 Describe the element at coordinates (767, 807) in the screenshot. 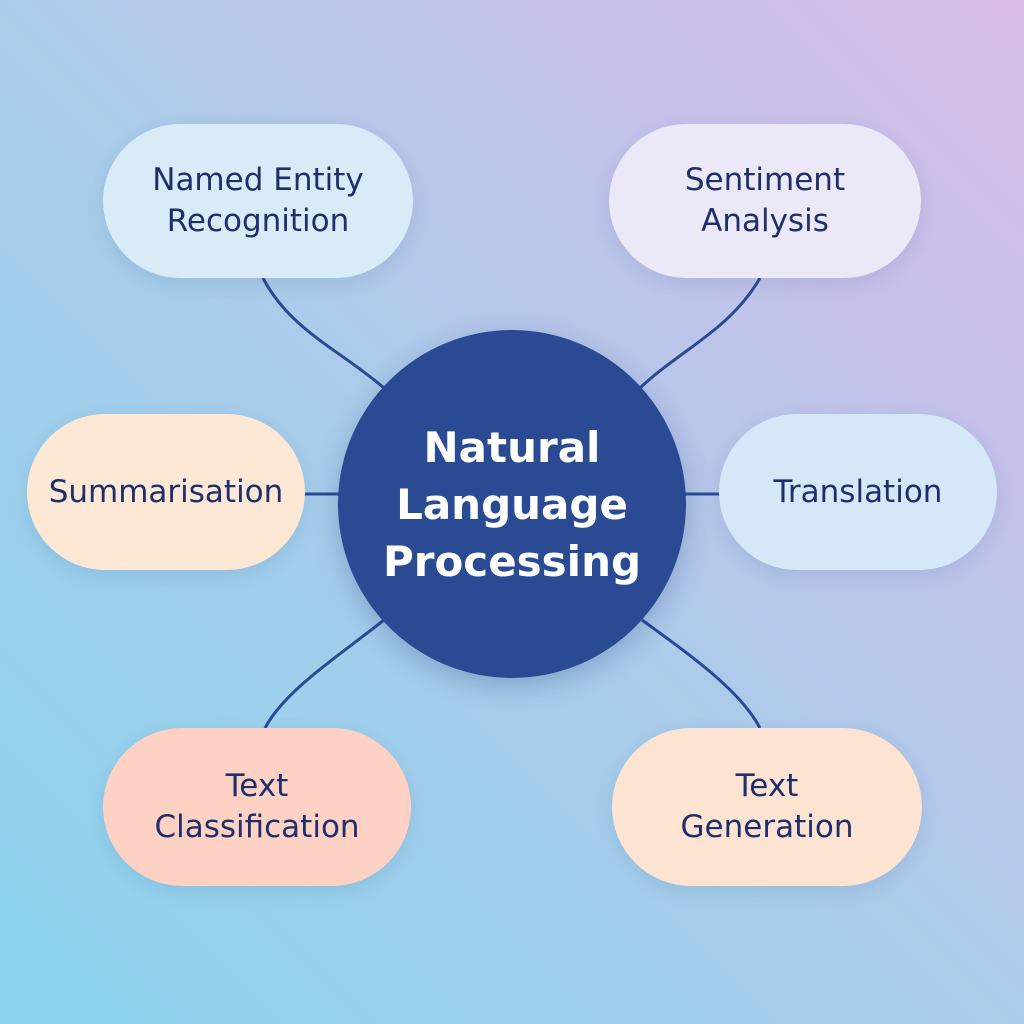

I see `node-text-generation: Text Generation` at that location.